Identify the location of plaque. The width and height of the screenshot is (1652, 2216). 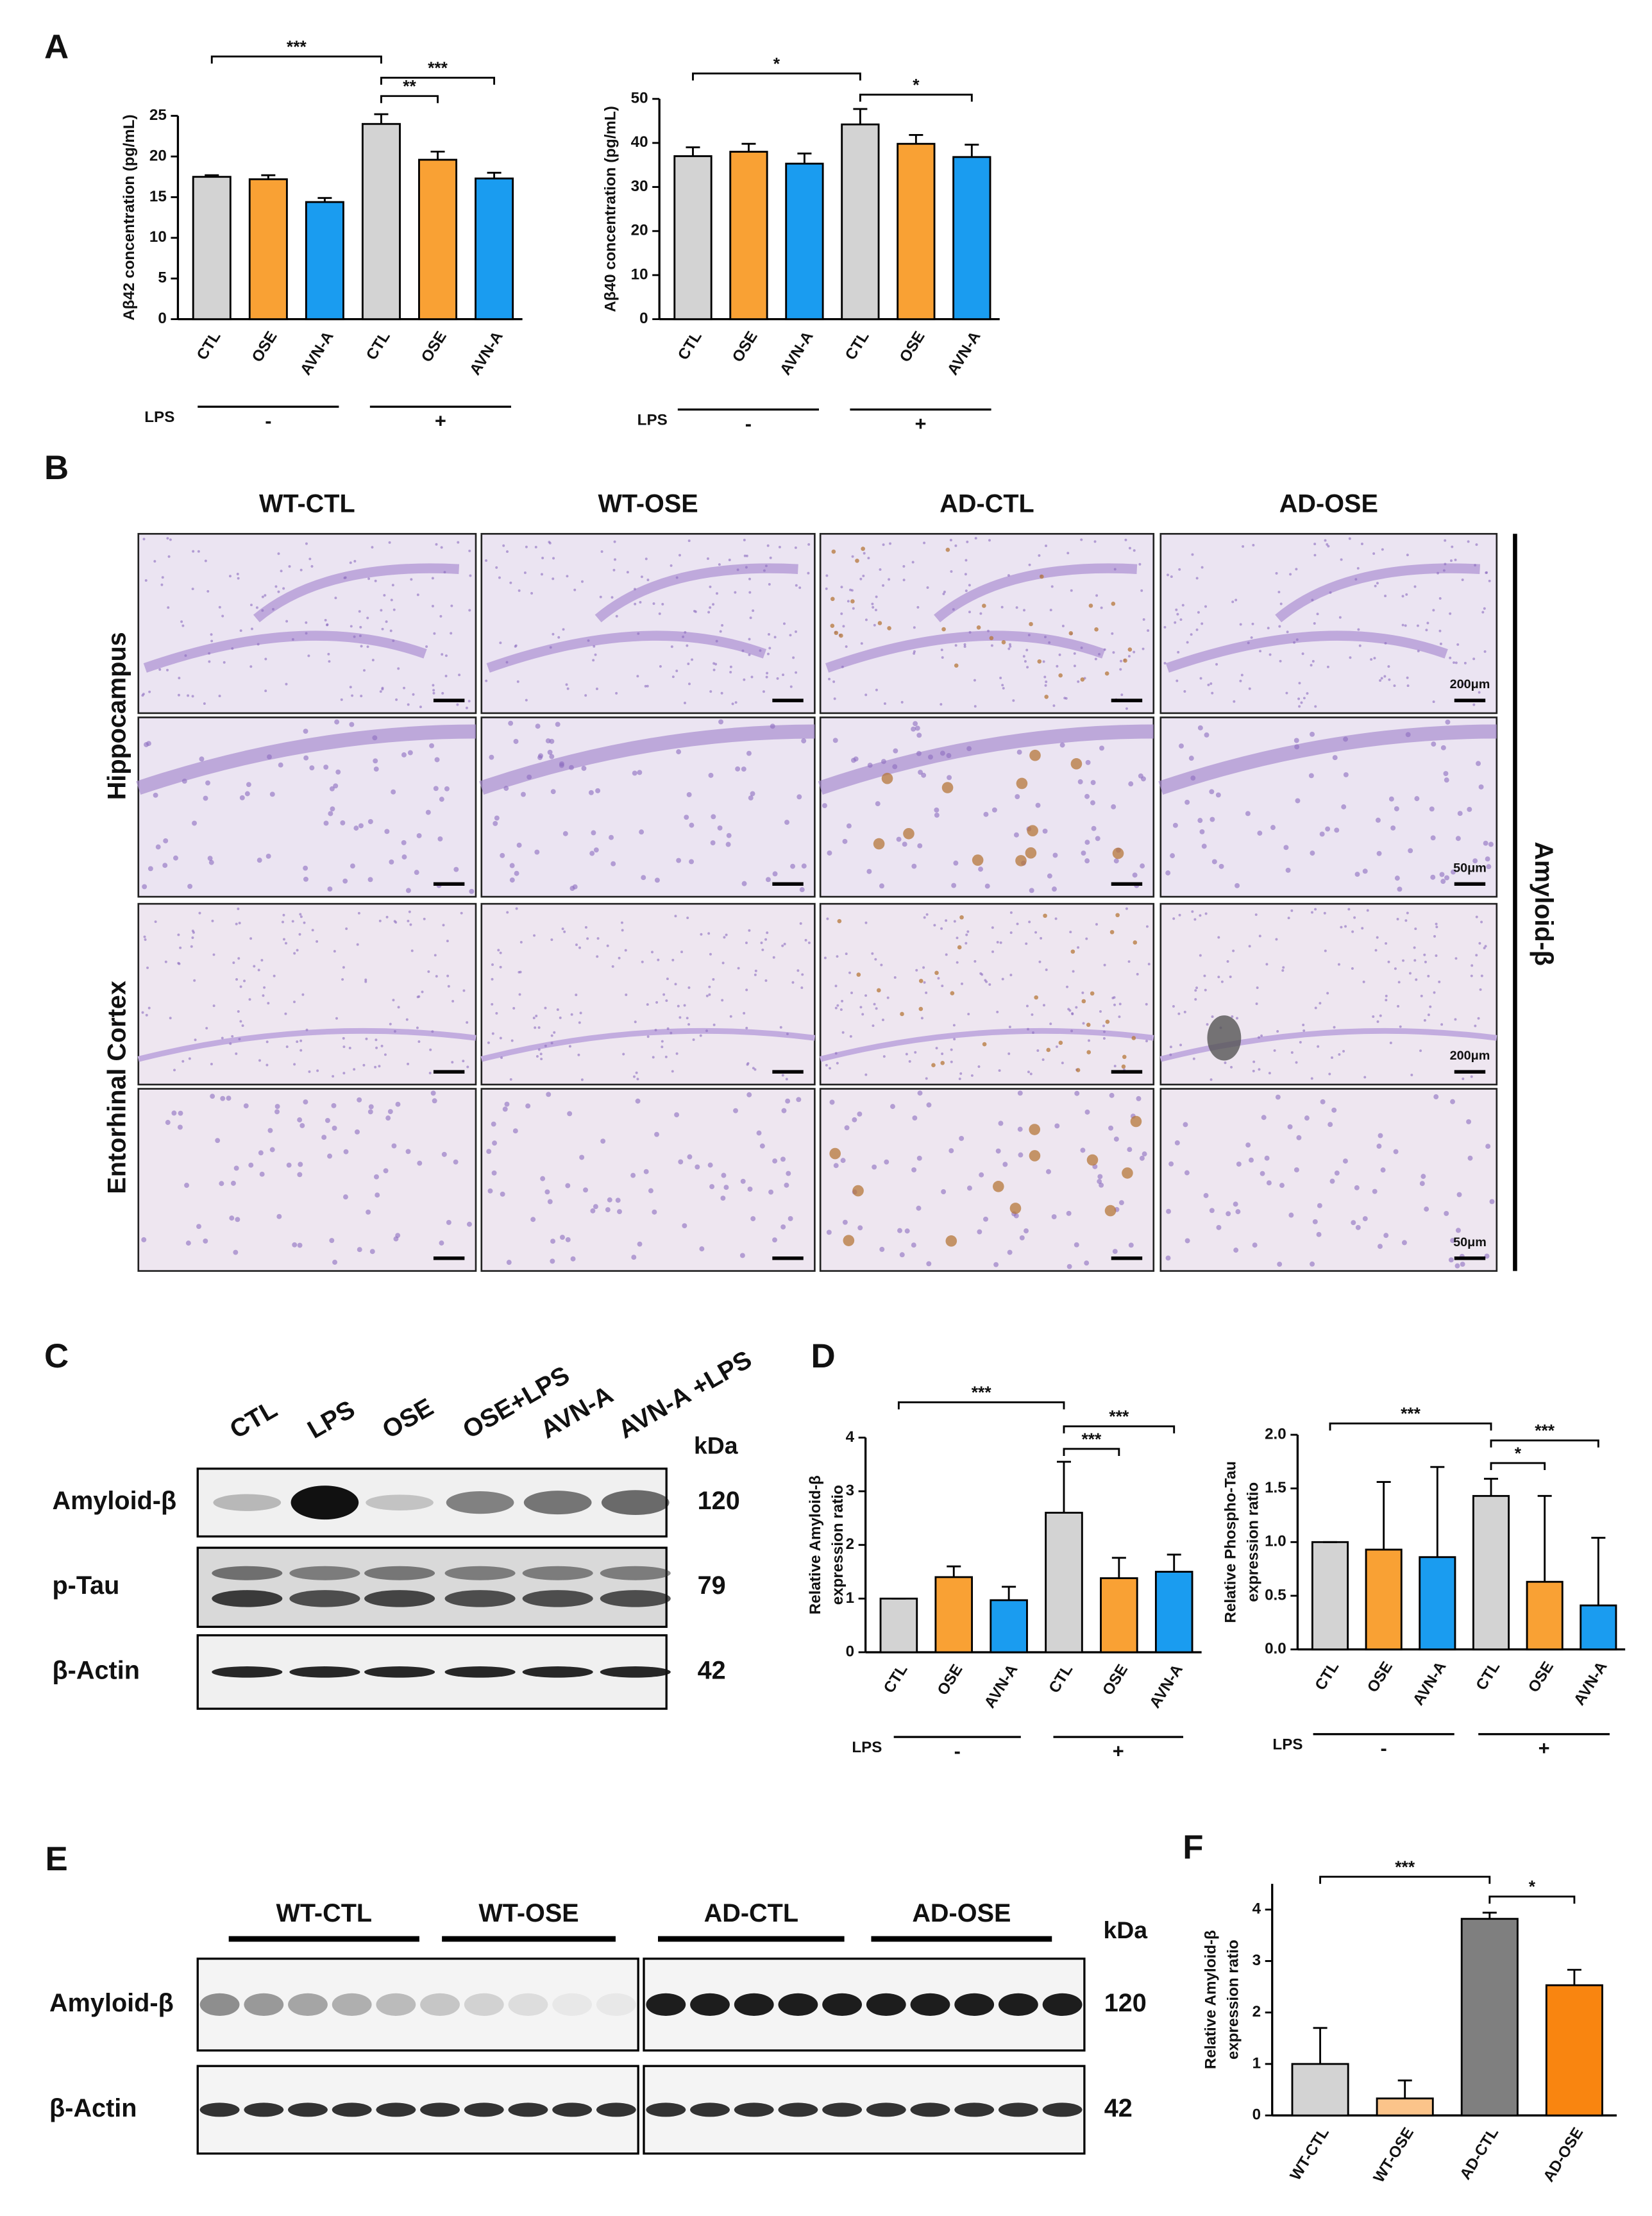
(879, 991).